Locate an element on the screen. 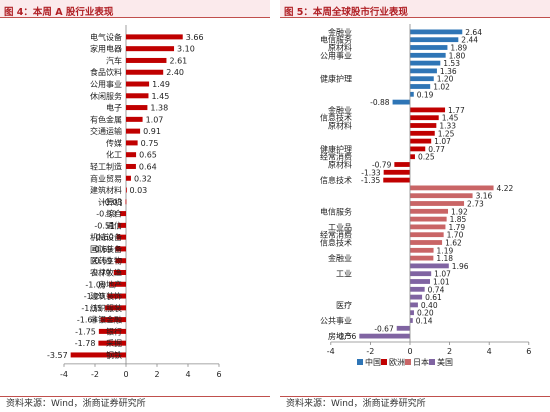 The width and height of the screenshot is (550, 412). value-label-9: 0.75 is located at coordinates (150, 143).